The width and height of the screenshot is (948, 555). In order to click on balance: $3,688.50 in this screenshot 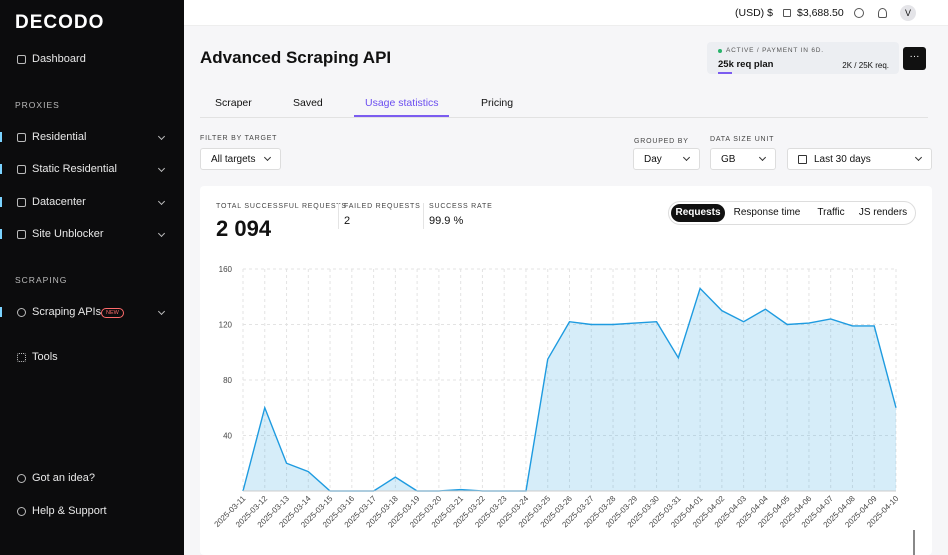, I will do `click(820, 13)`.